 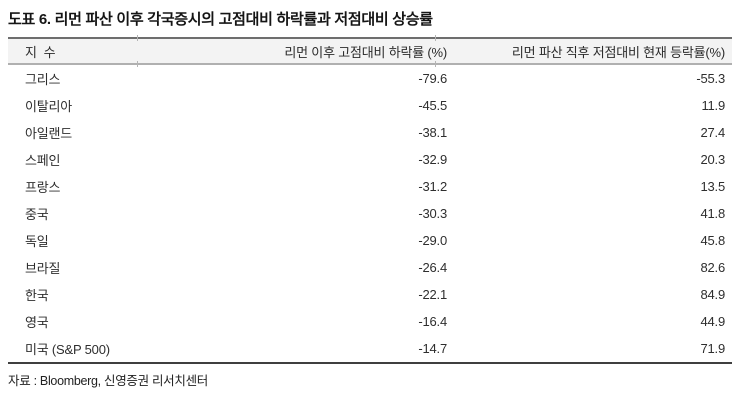 I want to click on table-row: 프랑스 -31.2 13.5, so click(x=370, y=186).